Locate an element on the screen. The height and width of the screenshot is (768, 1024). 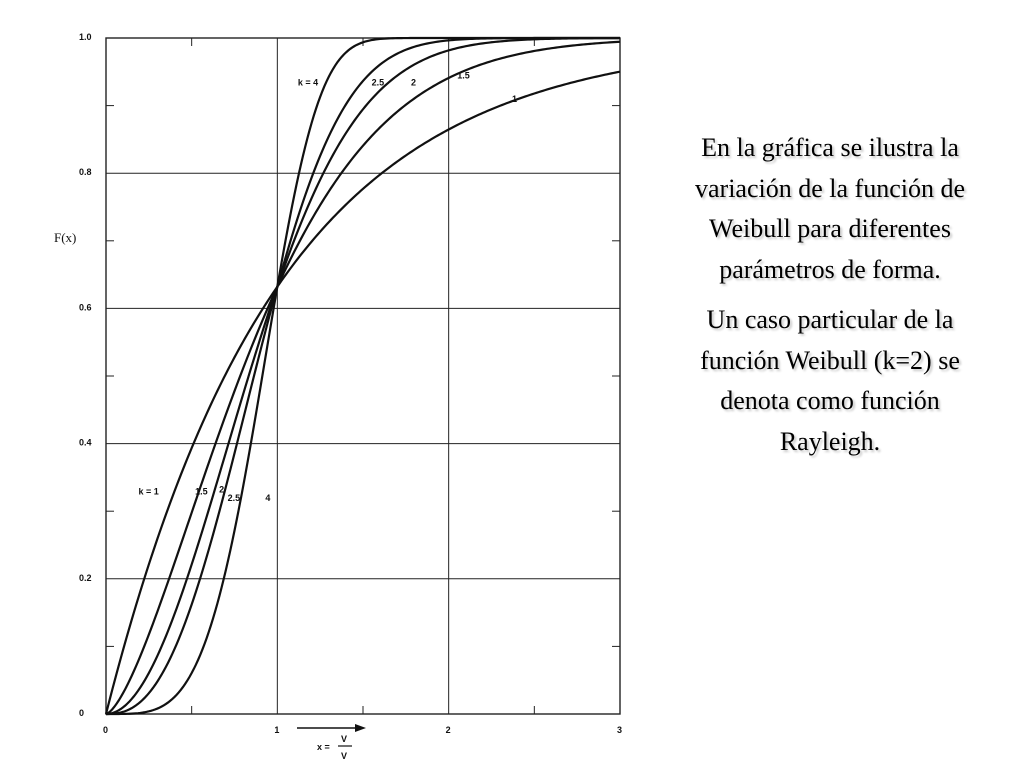
y-axis-label: F(x) is located at coordinates (65, 237).